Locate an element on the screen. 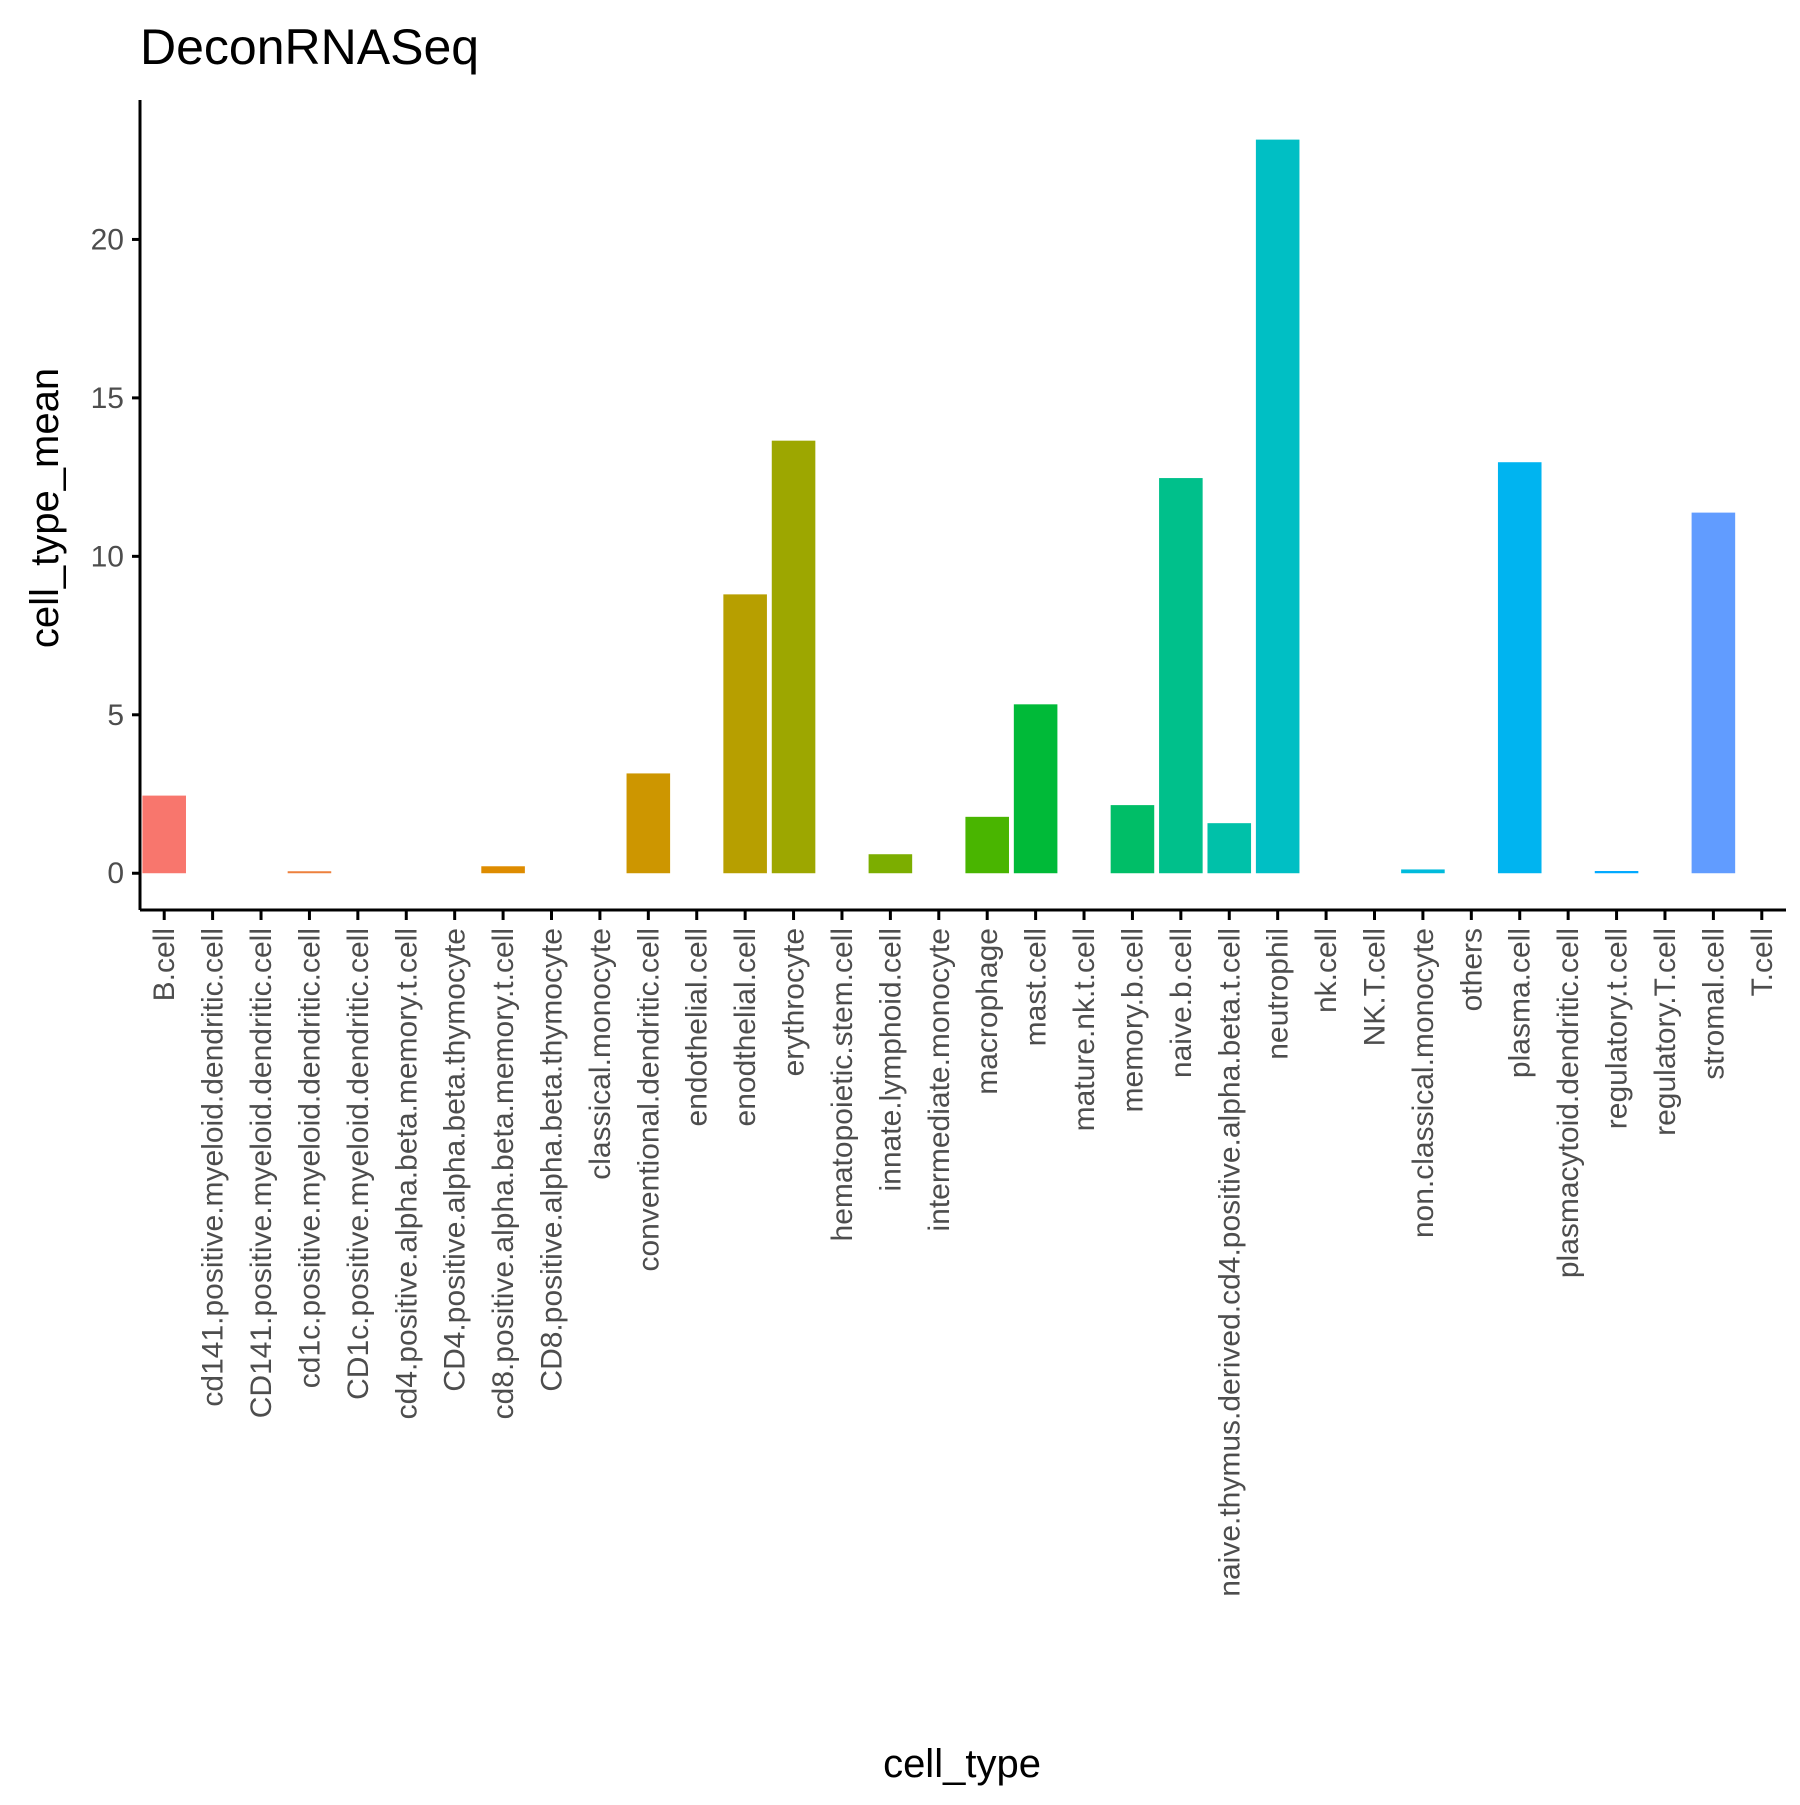 The height and width of the screenshot is (1805, 1800). bar-neutrophil is located at coordinates (1277, 506).